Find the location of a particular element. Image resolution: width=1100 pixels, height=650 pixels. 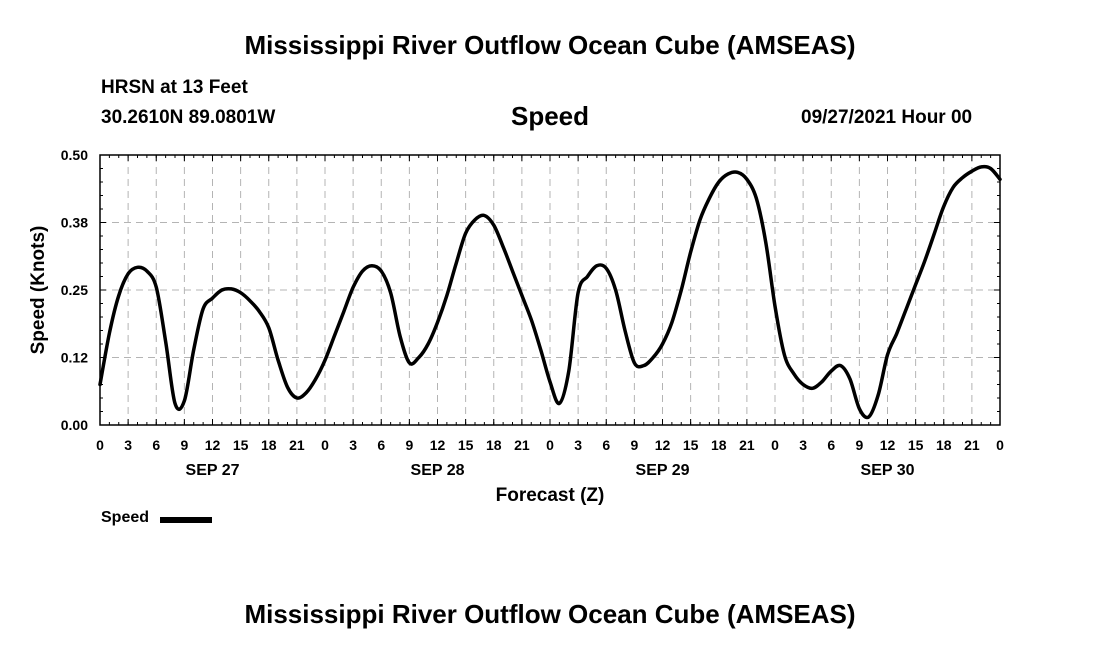

y-tick-label: 0.12 is located at coordinates (74, 358).